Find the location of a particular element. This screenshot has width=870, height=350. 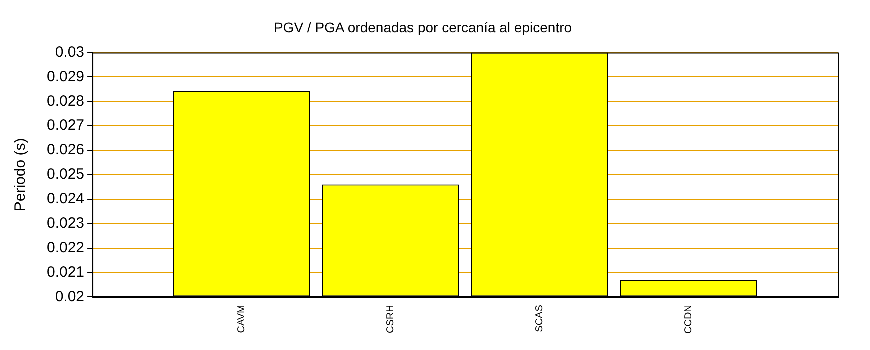

y-tick-label: 0.028 is located at coordinates (65, 101).